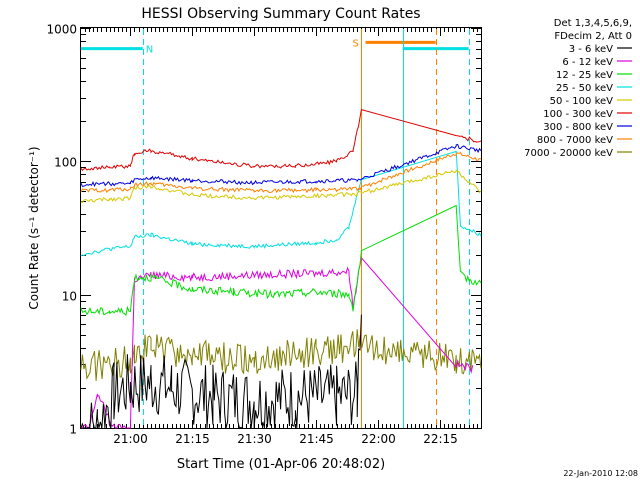 The image size is (640, 480). I want to click on legend-header-line: FDecim 2, Att 0, so click(593, 36).